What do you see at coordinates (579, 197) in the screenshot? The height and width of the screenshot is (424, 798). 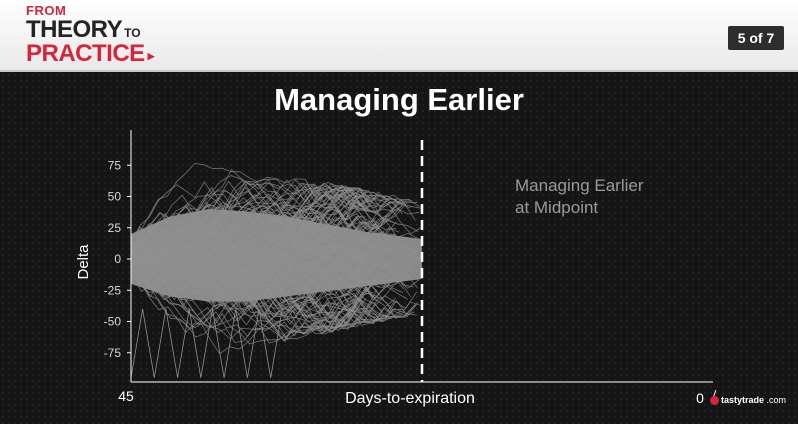 I see `chart-annotation: Managing Earlier at Midpoint` at bounding box center [579, 197].